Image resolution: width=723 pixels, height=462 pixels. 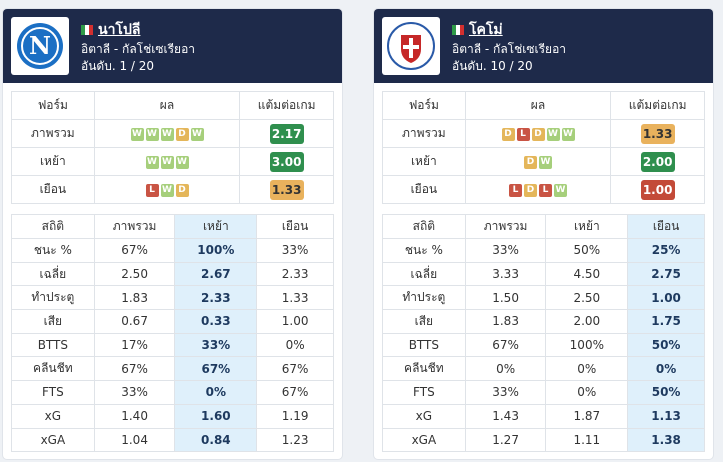 I want to click on ppg-badge: 3.00, so click(x=286, y=161).